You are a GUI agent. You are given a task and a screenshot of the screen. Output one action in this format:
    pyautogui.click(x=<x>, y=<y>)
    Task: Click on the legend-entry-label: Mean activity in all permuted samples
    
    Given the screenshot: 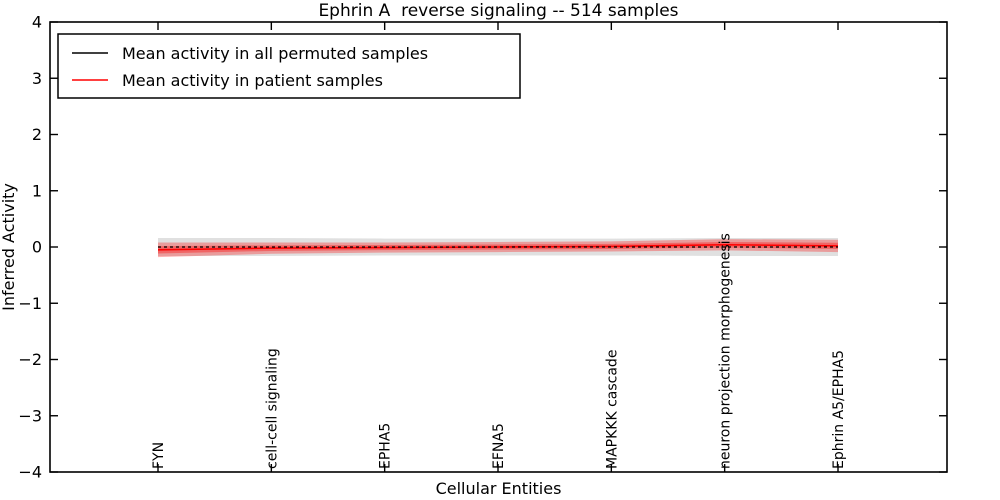 What is the action you would take?
    pyautogui.click(x=275, y=53)
    